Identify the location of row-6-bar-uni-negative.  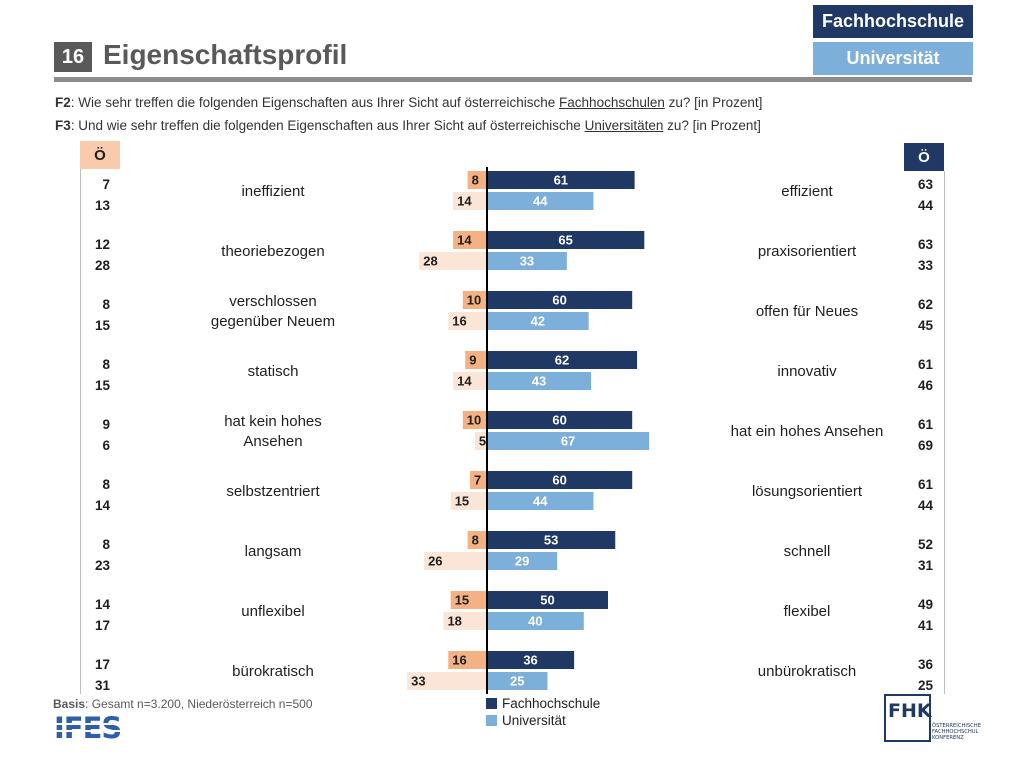
(468, 501).